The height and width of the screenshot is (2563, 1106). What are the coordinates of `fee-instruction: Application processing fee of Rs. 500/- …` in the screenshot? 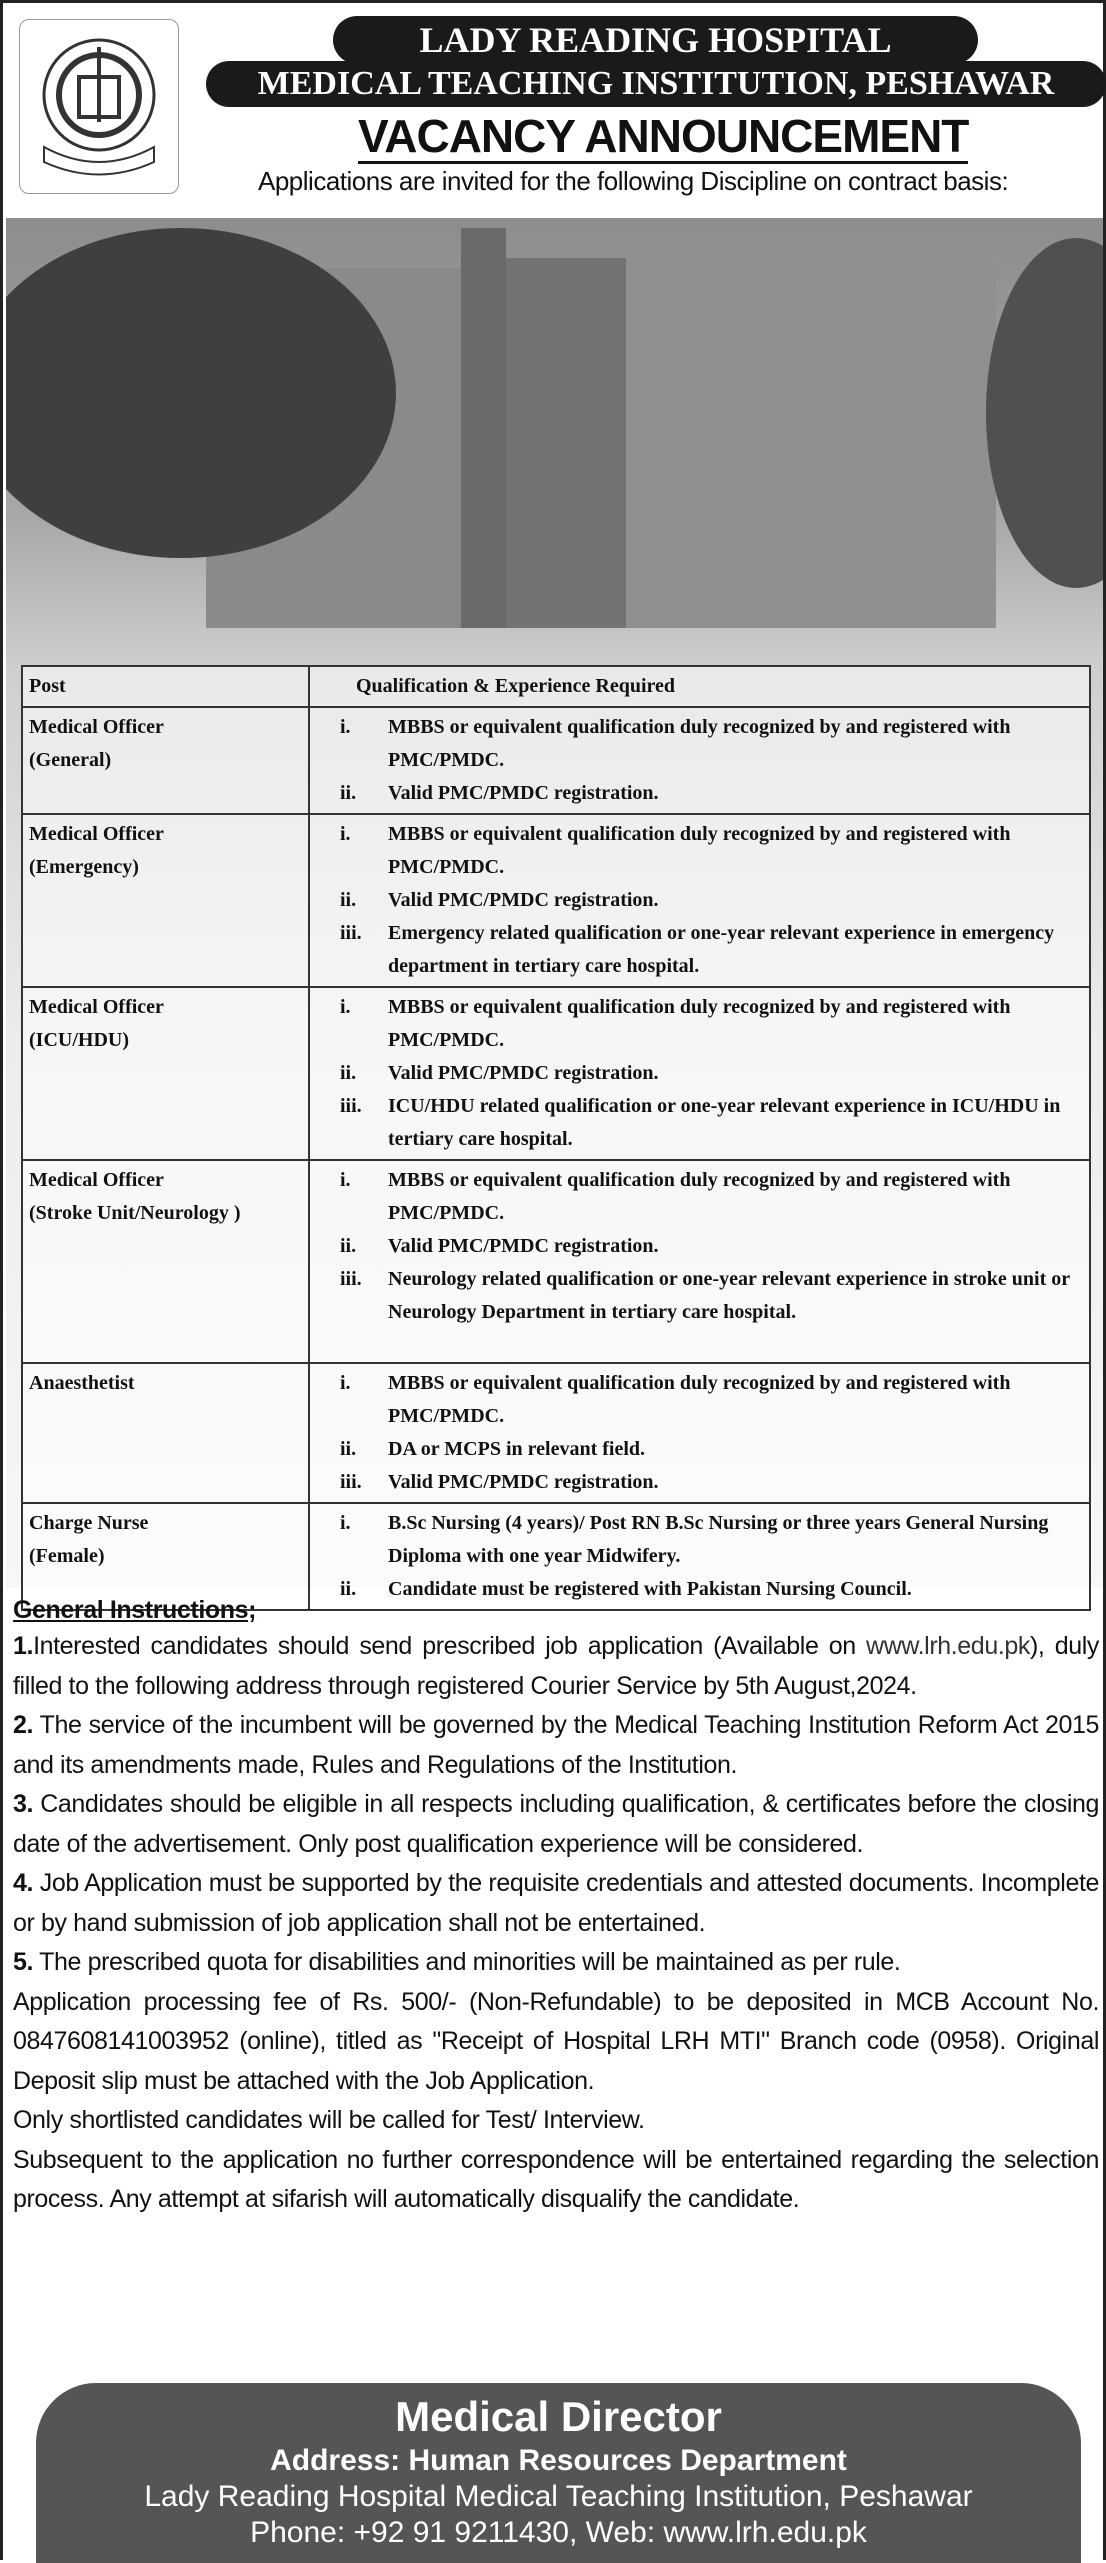 It's located at (556, 2041).